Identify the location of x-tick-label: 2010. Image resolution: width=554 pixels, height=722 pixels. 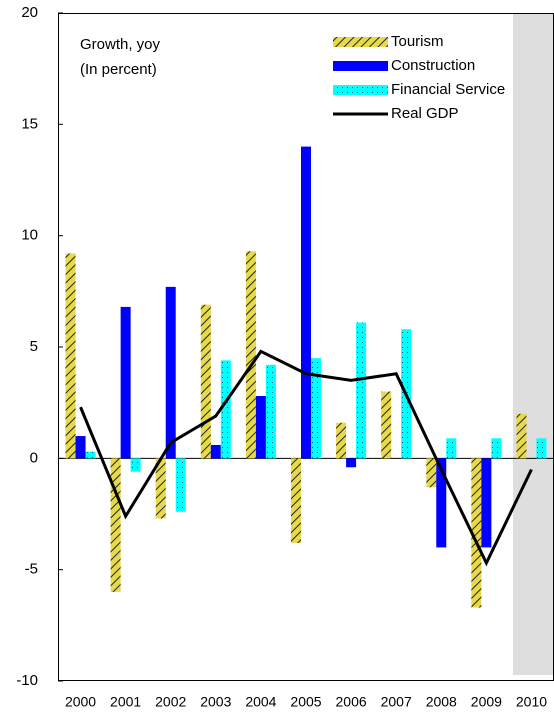
(531, 702).